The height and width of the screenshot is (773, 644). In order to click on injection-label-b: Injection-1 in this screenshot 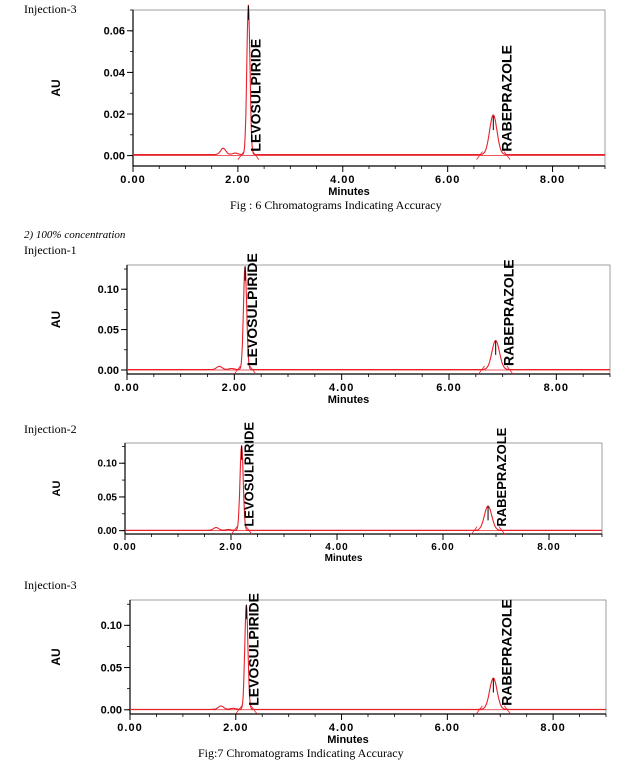, I will do `click(50, 250)`.